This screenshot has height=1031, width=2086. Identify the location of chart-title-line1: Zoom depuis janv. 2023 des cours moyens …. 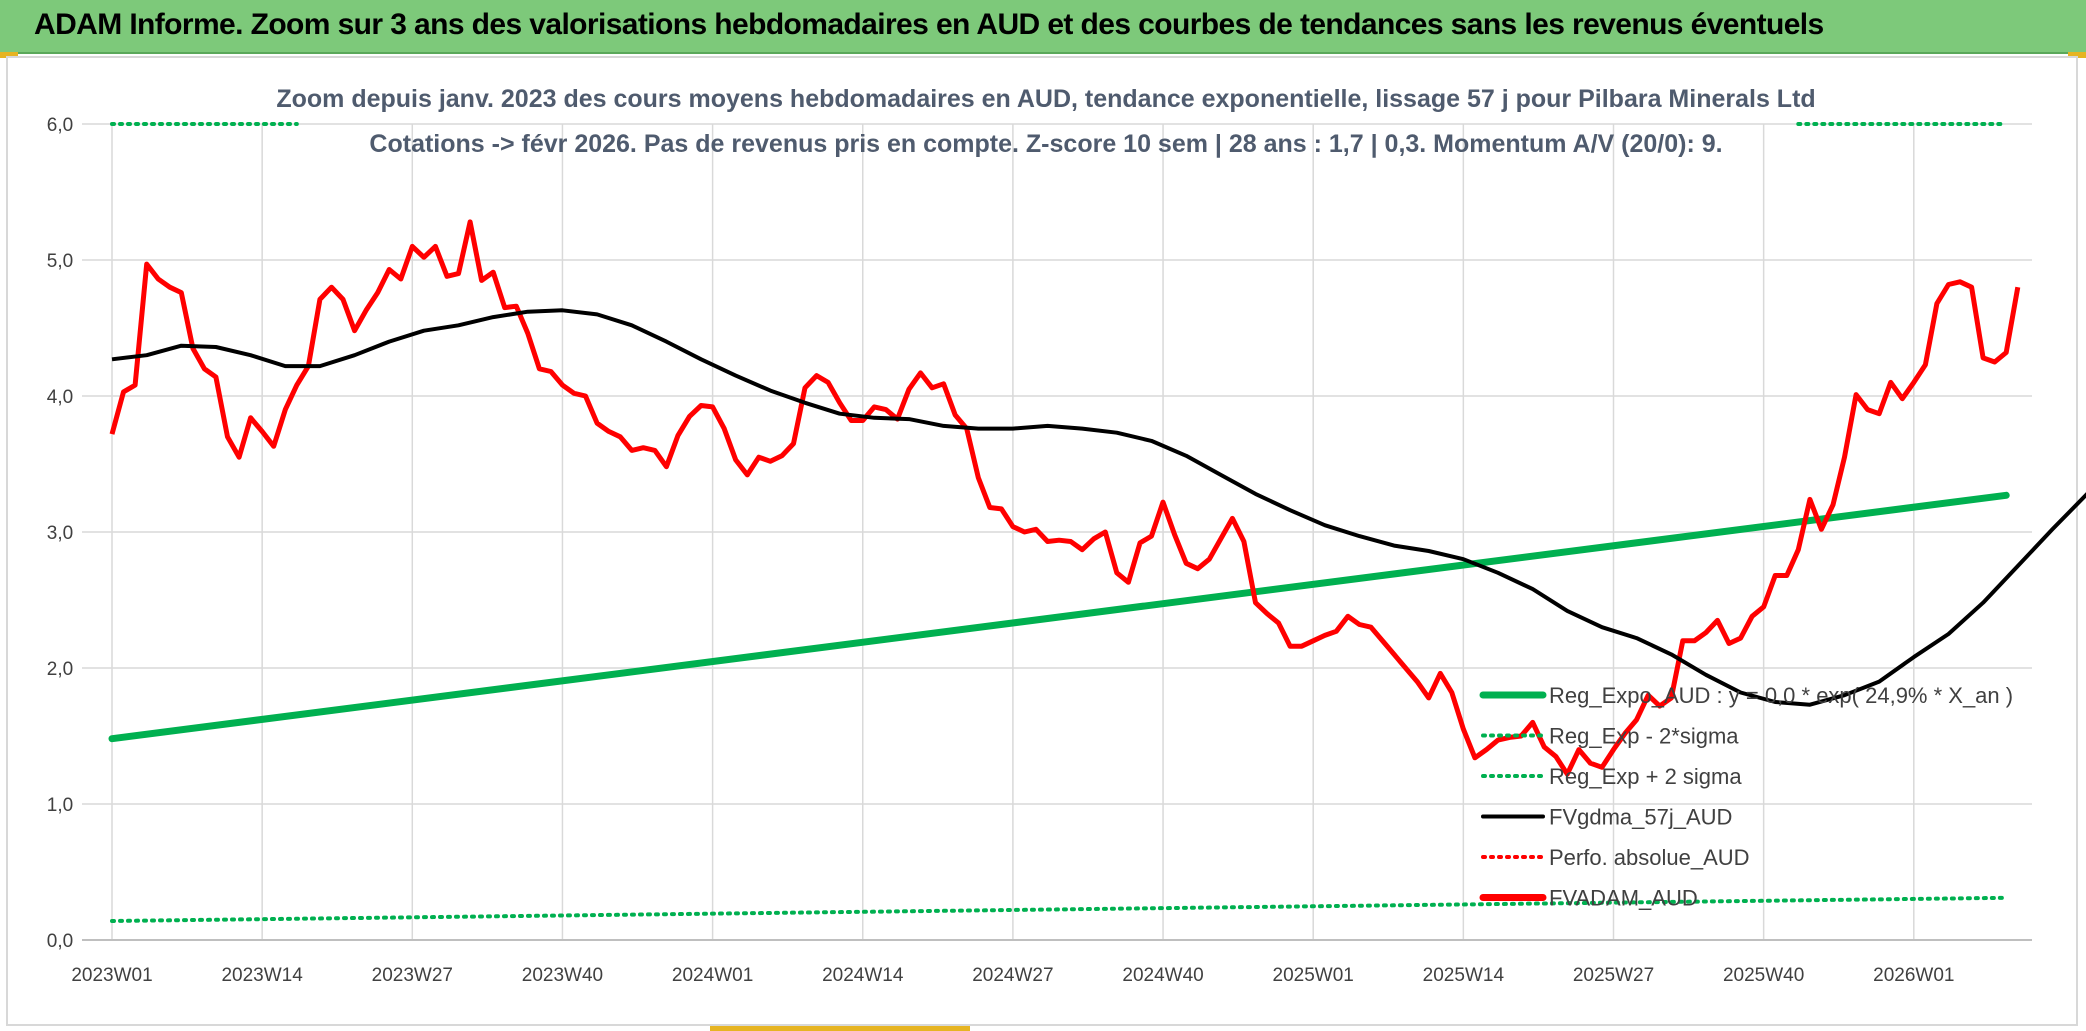
(1045, 99).